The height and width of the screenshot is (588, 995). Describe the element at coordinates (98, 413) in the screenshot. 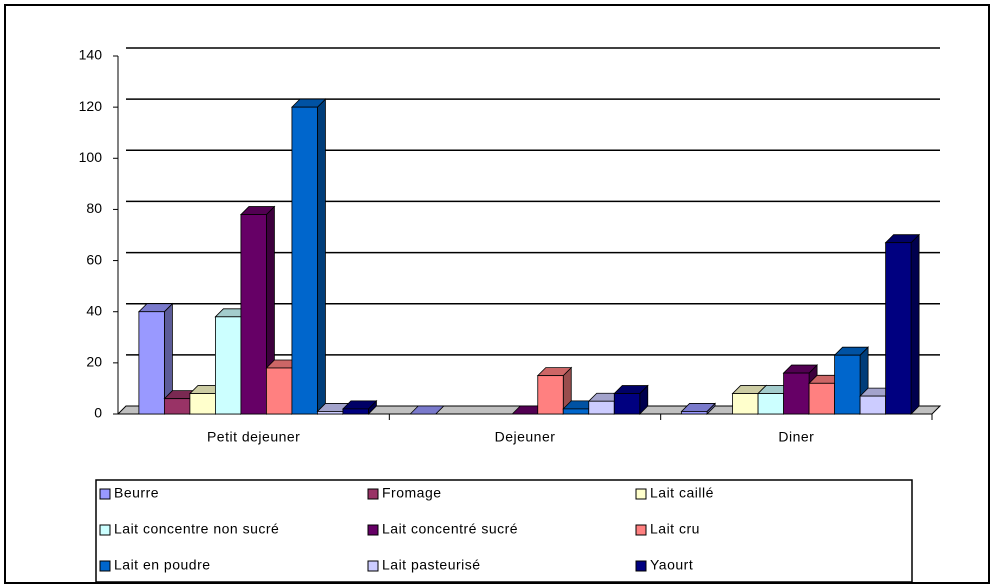

I see `y-tick-label: 0` at that location.